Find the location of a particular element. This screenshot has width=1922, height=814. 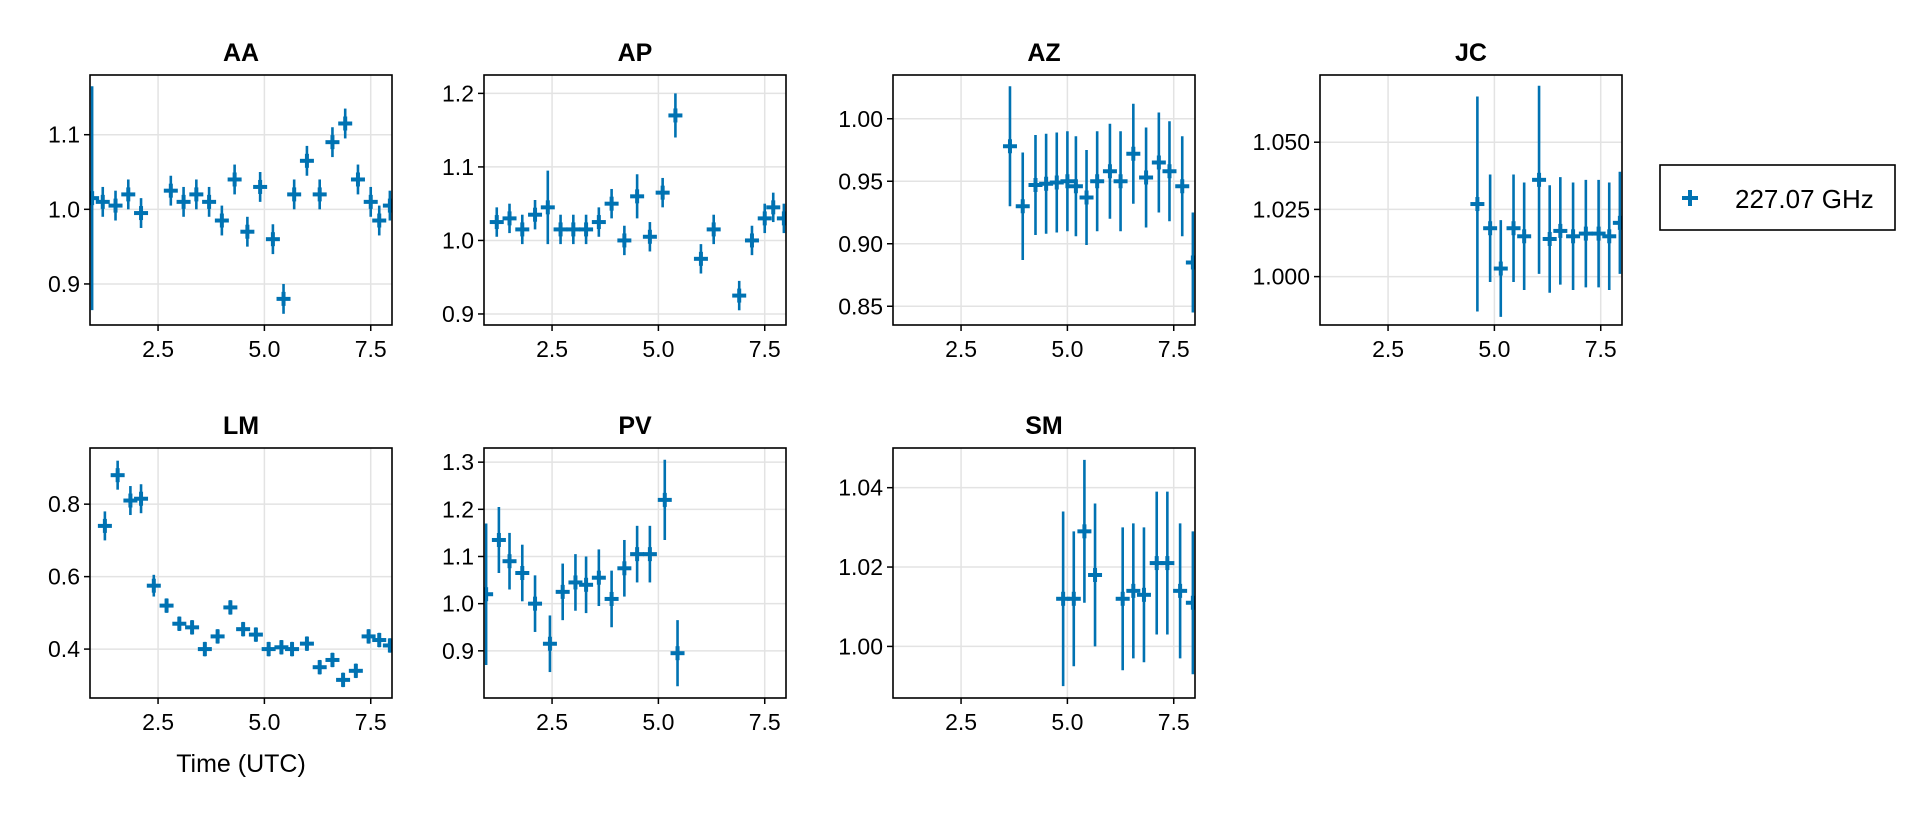

panel-title: AP is located at coordinates (635, 53).